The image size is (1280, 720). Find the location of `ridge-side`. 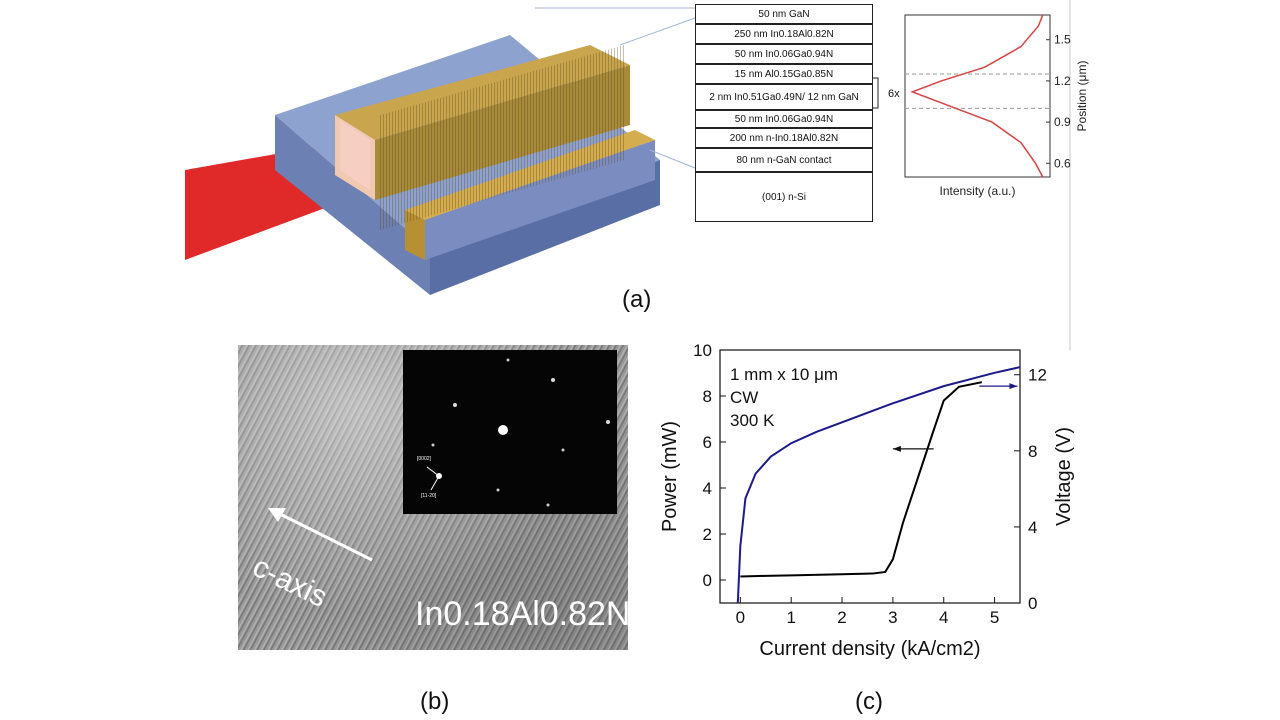

ridge-side is located at coordinates (502, 132).